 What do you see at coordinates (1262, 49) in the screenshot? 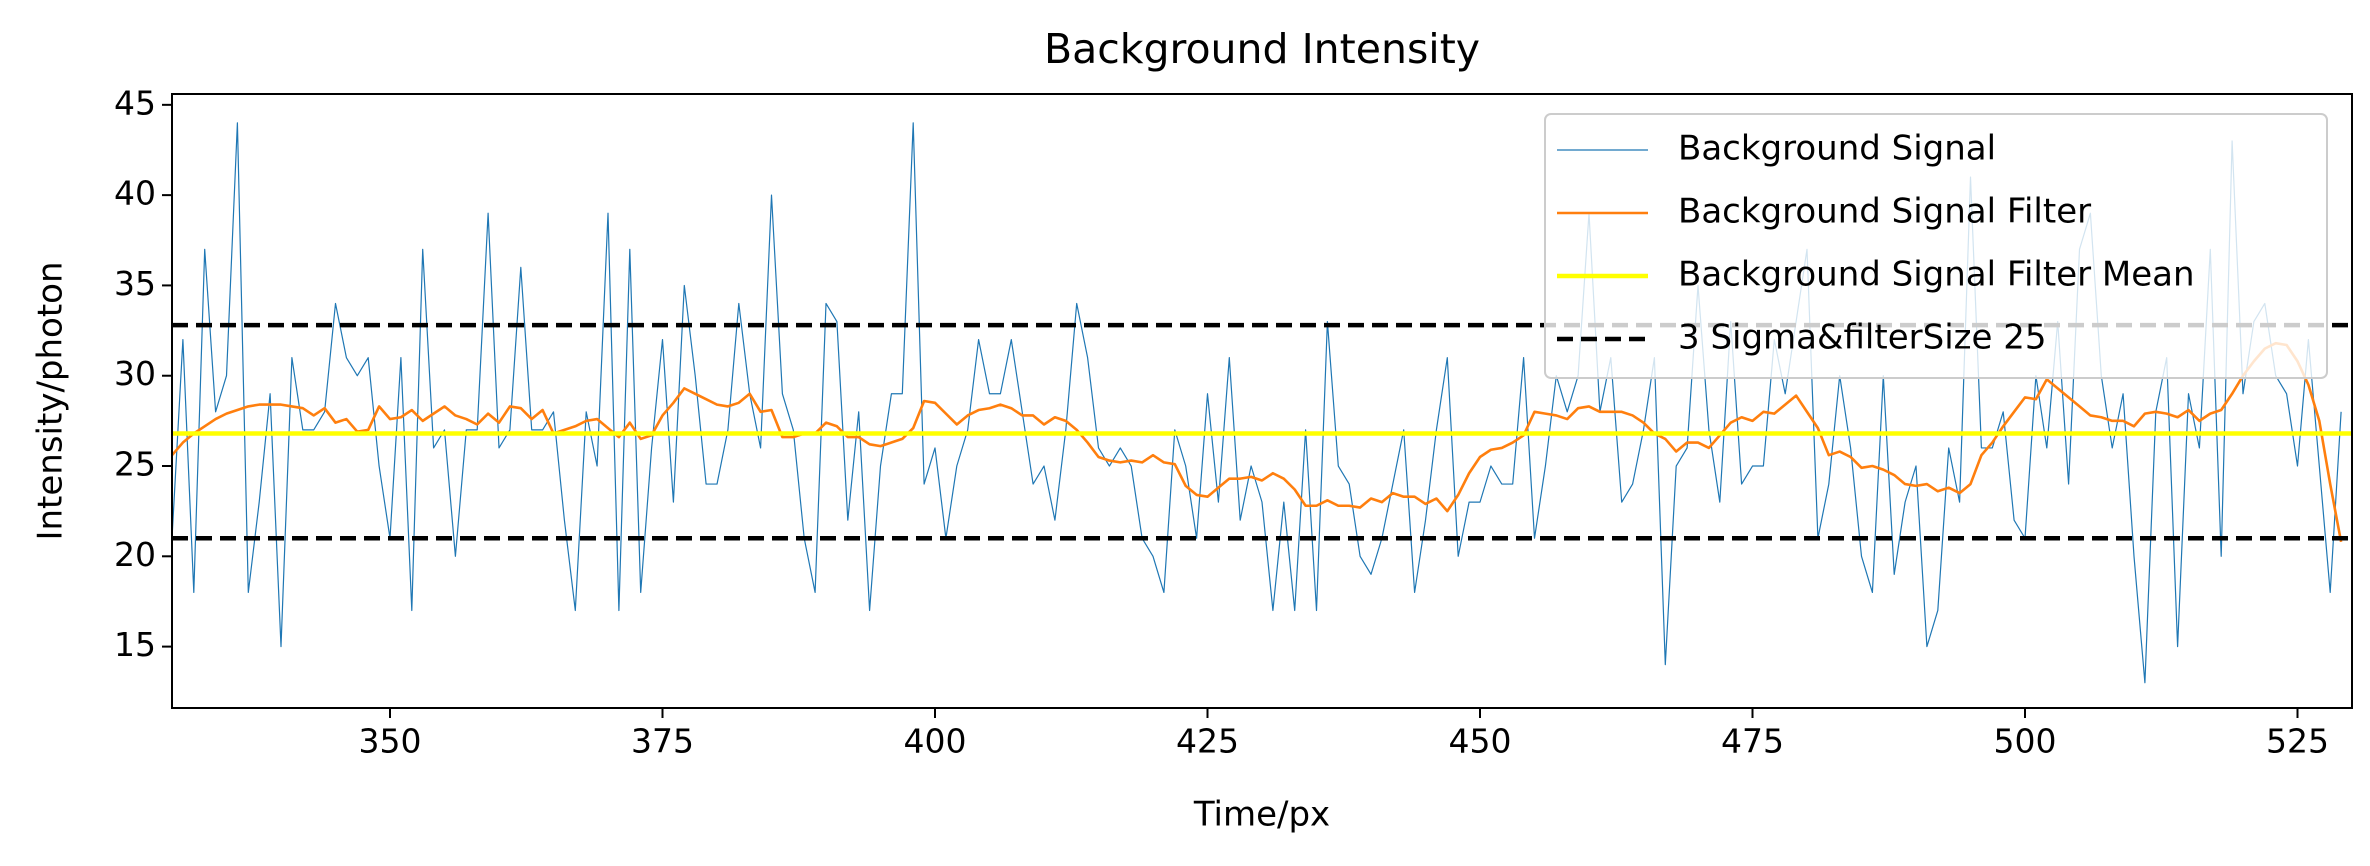
I see `chart-title: Background Intensity` at bounding box center [1262, 49].